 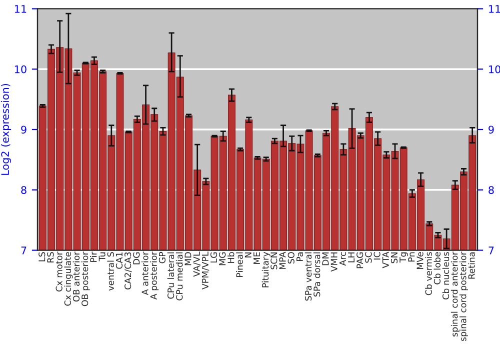 I want to click on x-tick-label: Pineal, so click(x=239, y=265).